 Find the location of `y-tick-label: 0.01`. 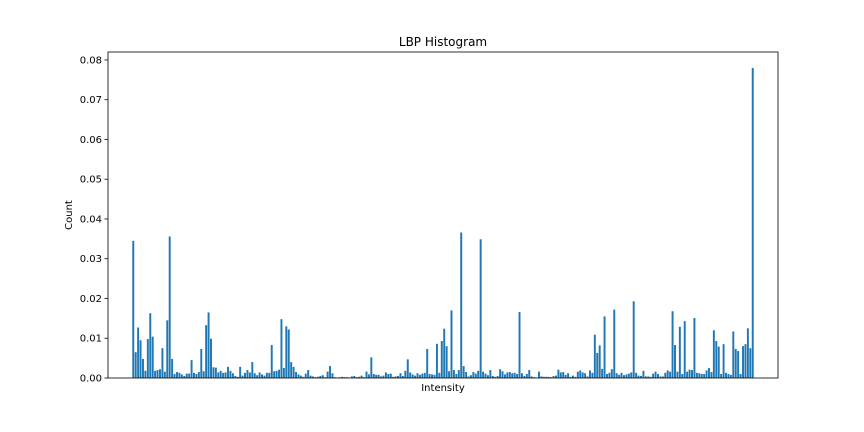

y-tick-label: 0.01 is located at coordinates (91, 339).